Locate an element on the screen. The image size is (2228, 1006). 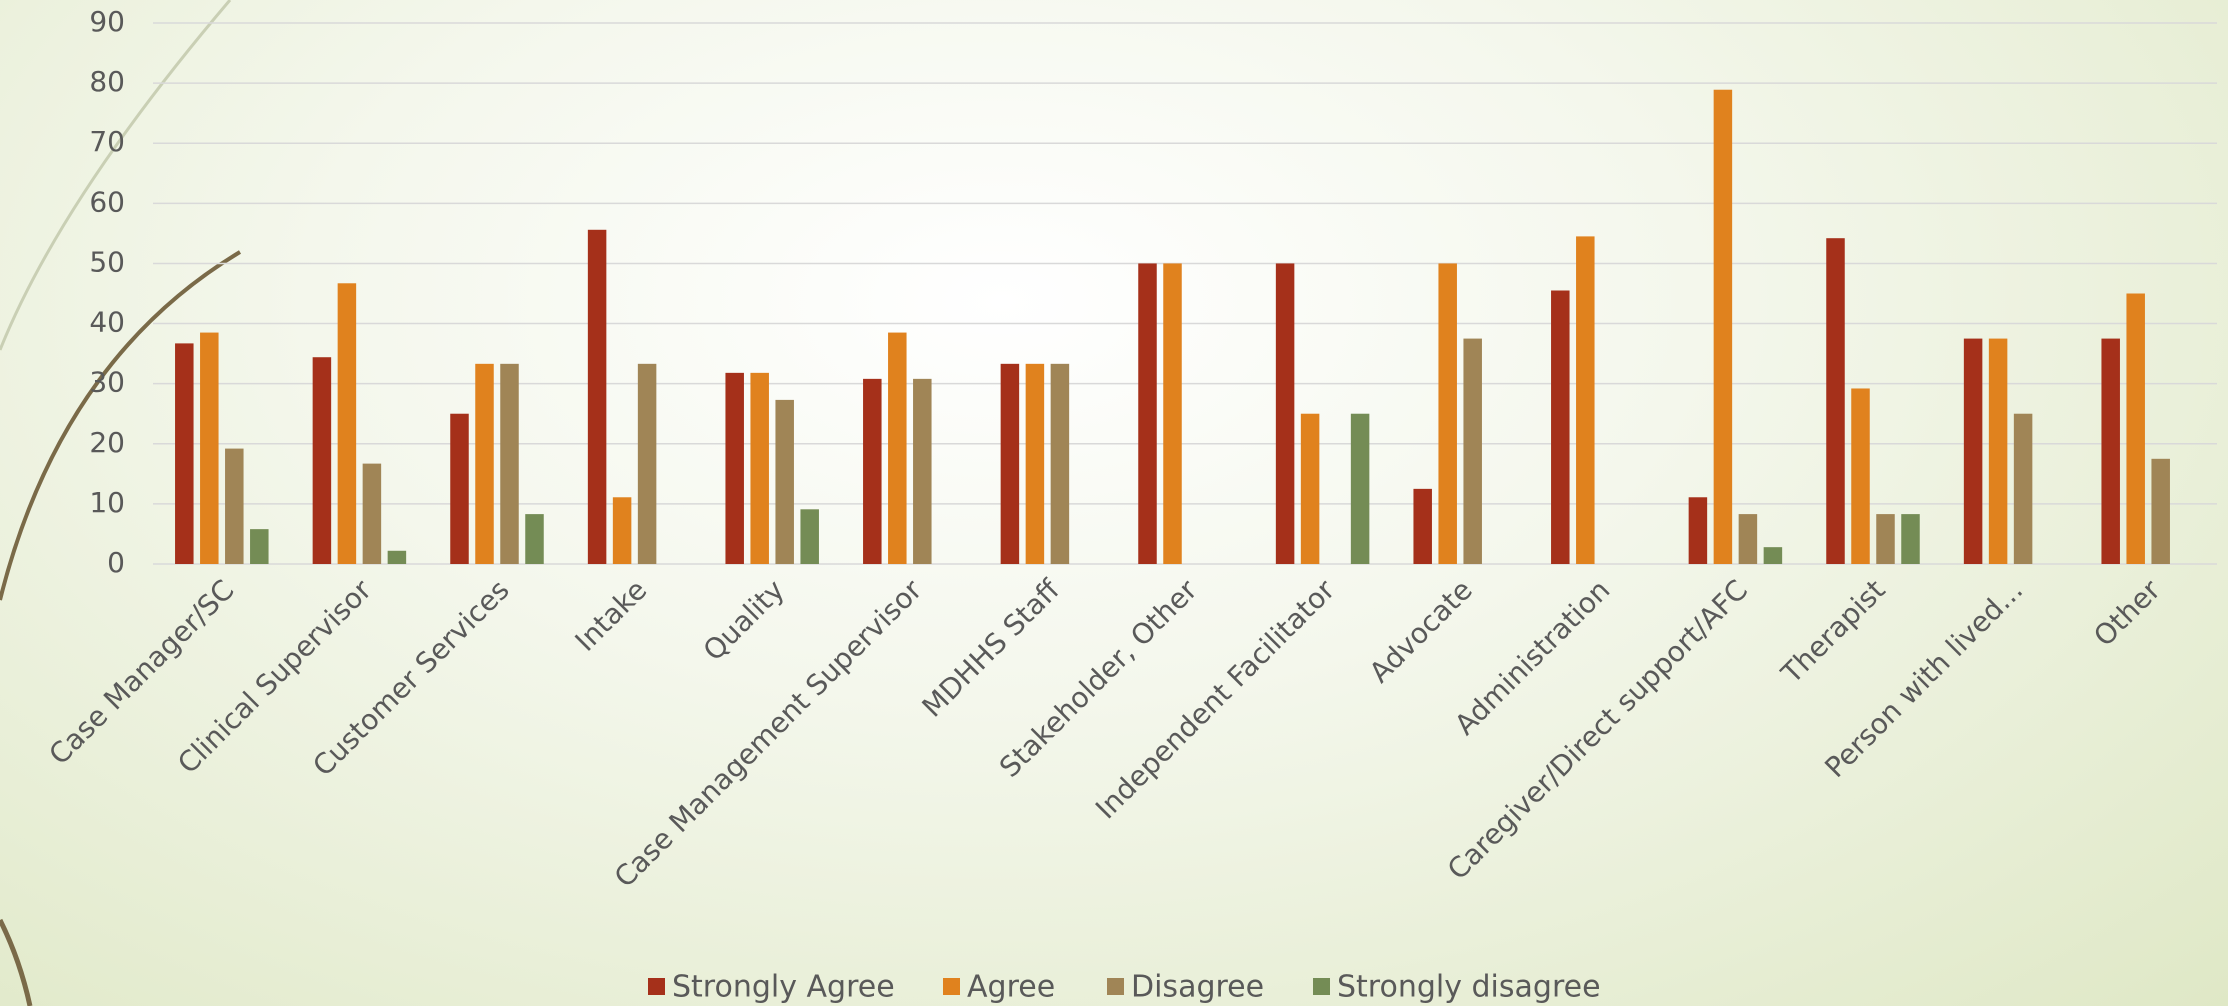
y-tick-label: 60 is located at coordinates (107, 201).